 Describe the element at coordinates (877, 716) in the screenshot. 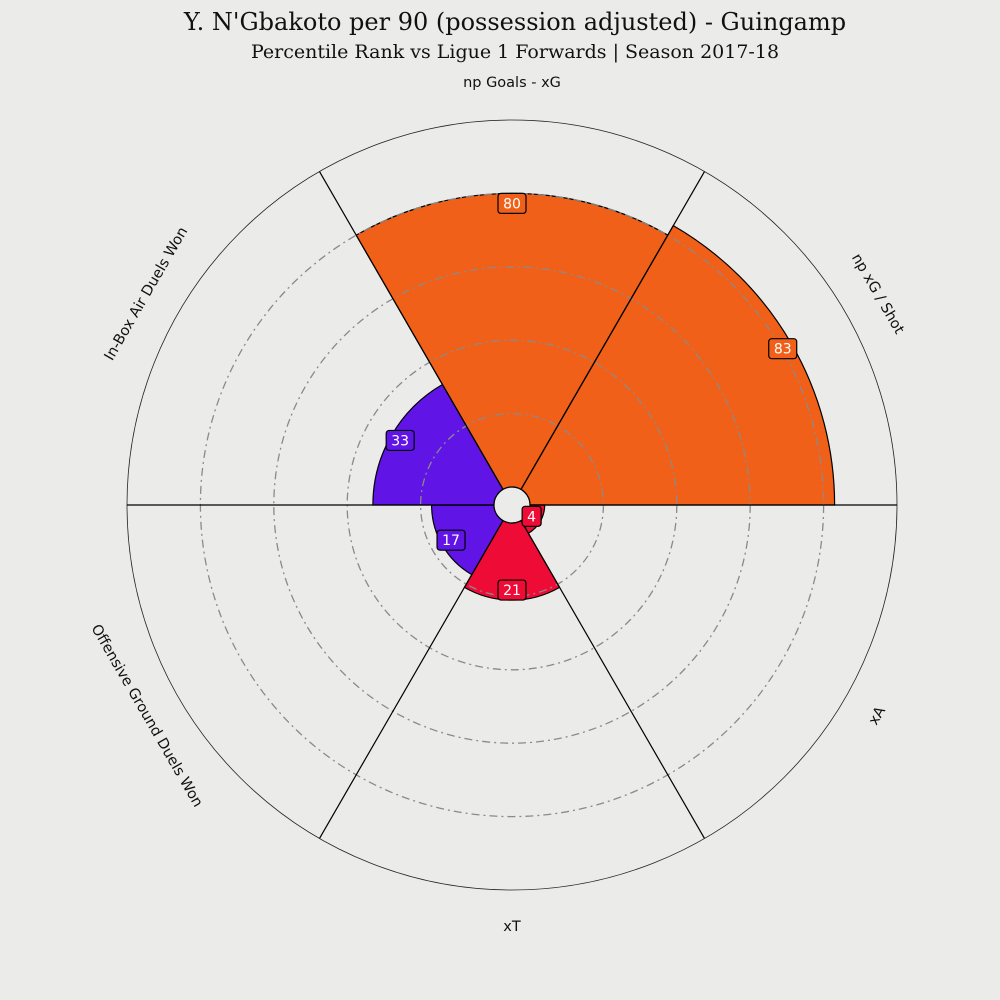

I see `param-label-2: xA` at that location.